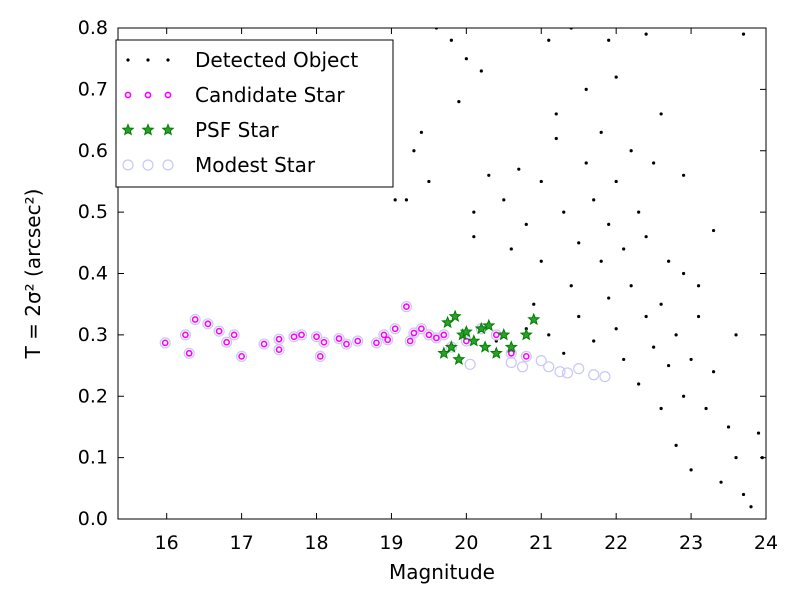  I want to click on legend-label: PSF Star, so click(237, 130).